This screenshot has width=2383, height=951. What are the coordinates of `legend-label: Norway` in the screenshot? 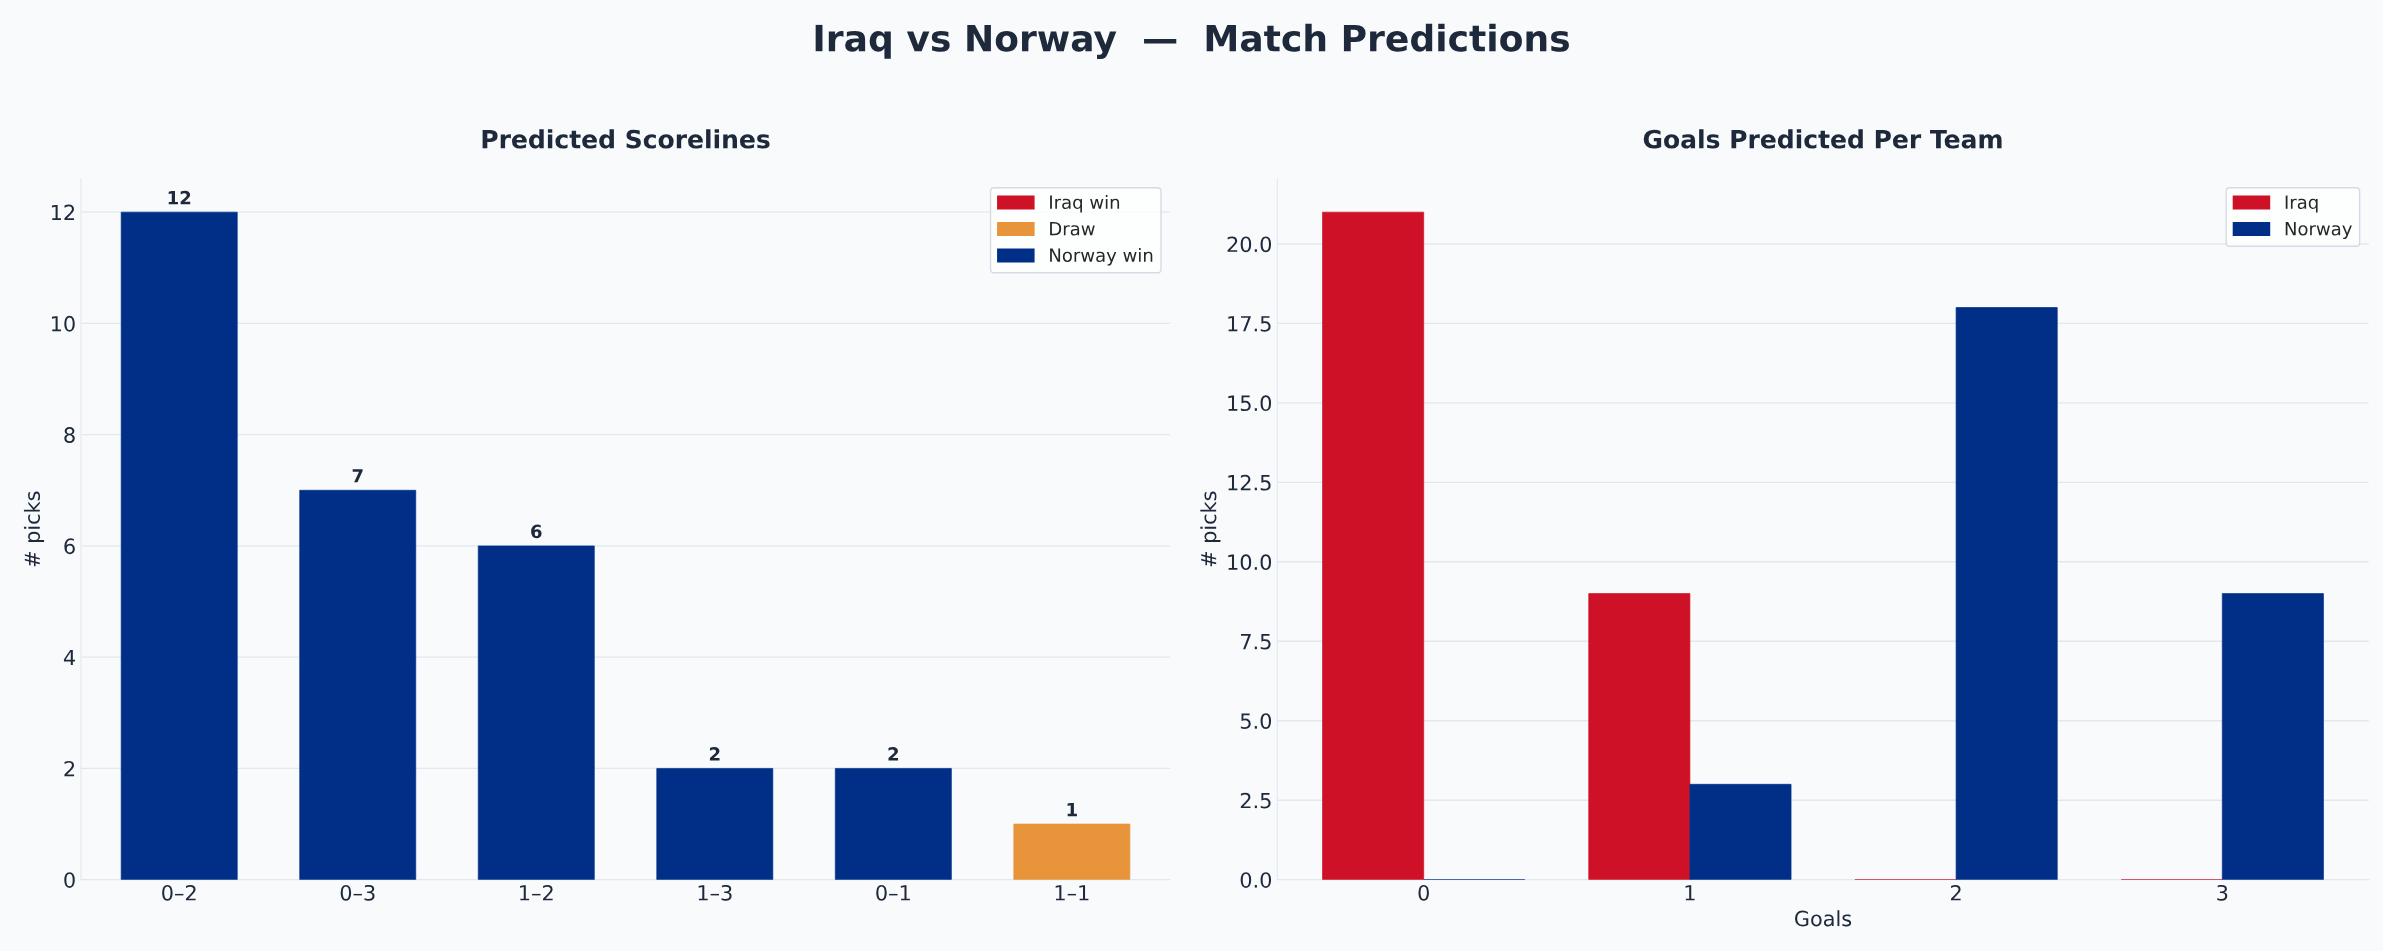 It's located at (2318, 231).